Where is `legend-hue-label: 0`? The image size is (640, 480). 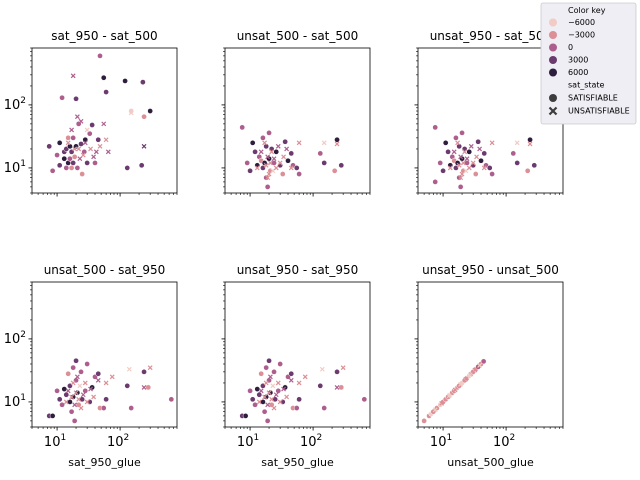 legend-hue-label: 0 is located at coordinates (570, 47).